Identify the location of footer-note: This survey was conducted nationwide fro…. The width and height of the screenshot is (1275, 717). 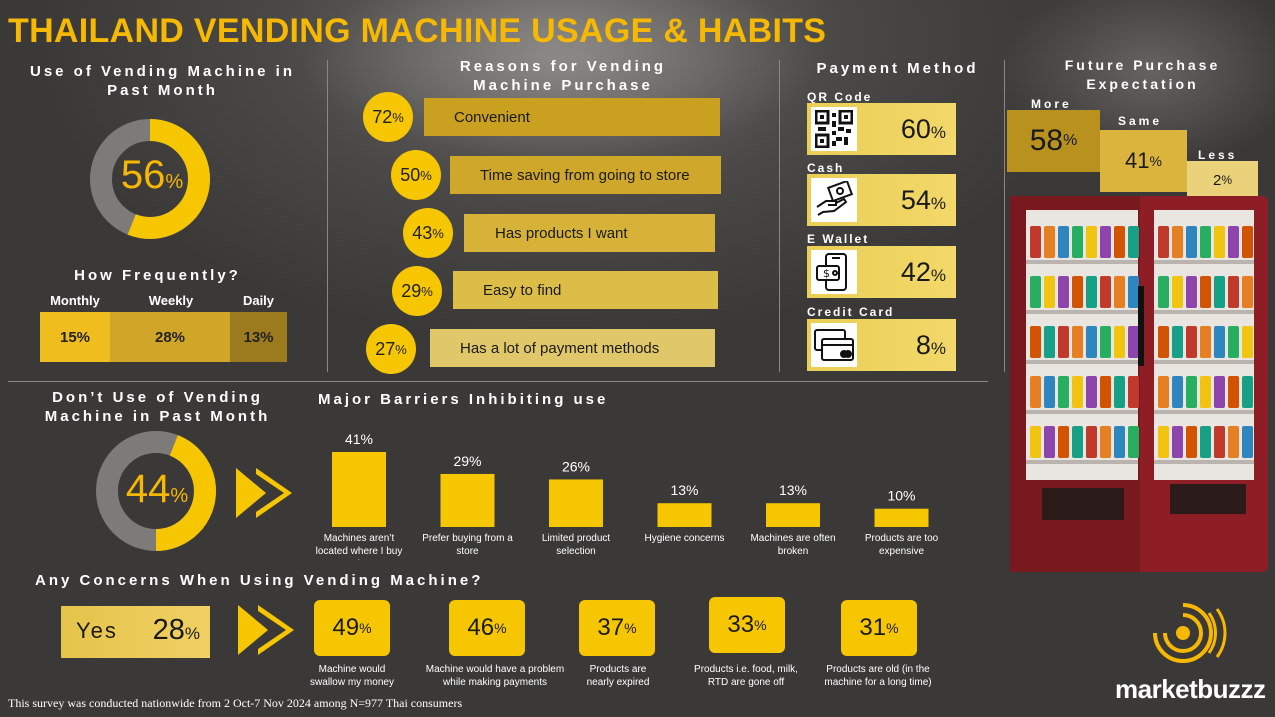
(235, 703).